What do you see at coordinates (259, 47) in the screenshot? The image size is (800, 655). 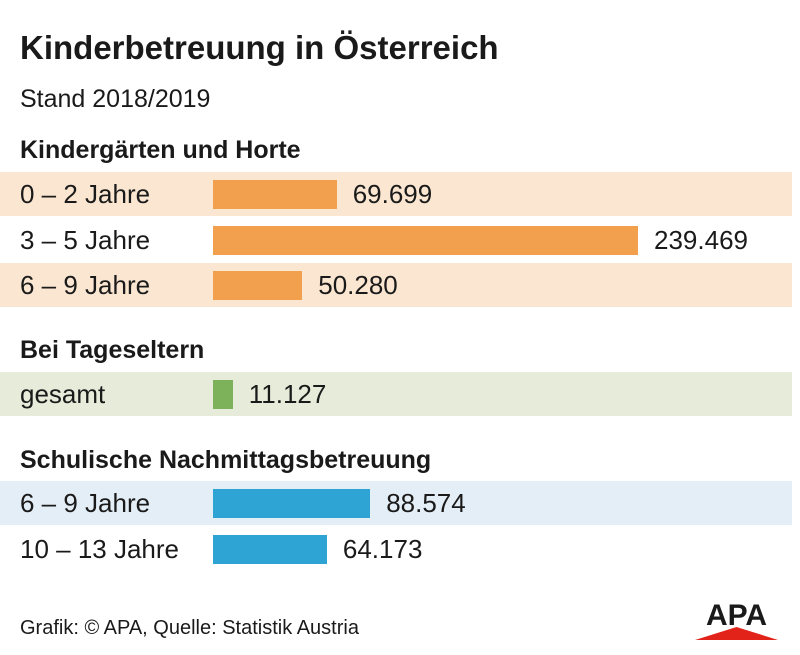 I see `chart-title: Kinderbetreuung in Österreich` at bounding box center [259, 47].